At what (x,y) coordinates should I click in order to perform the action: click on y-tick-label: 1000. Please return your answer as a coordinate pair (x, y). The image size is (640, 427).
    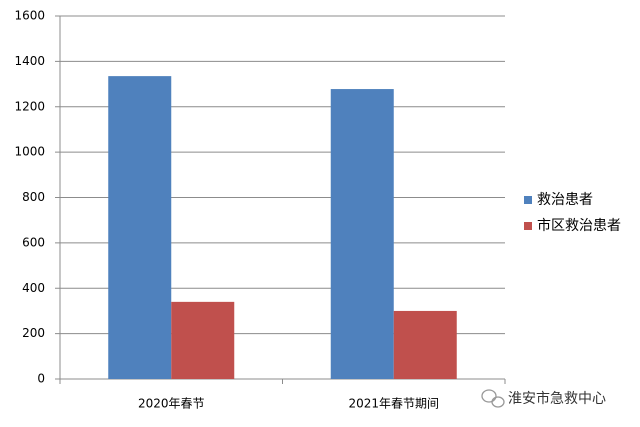
    Looking at the image, I should click on (29, 152).